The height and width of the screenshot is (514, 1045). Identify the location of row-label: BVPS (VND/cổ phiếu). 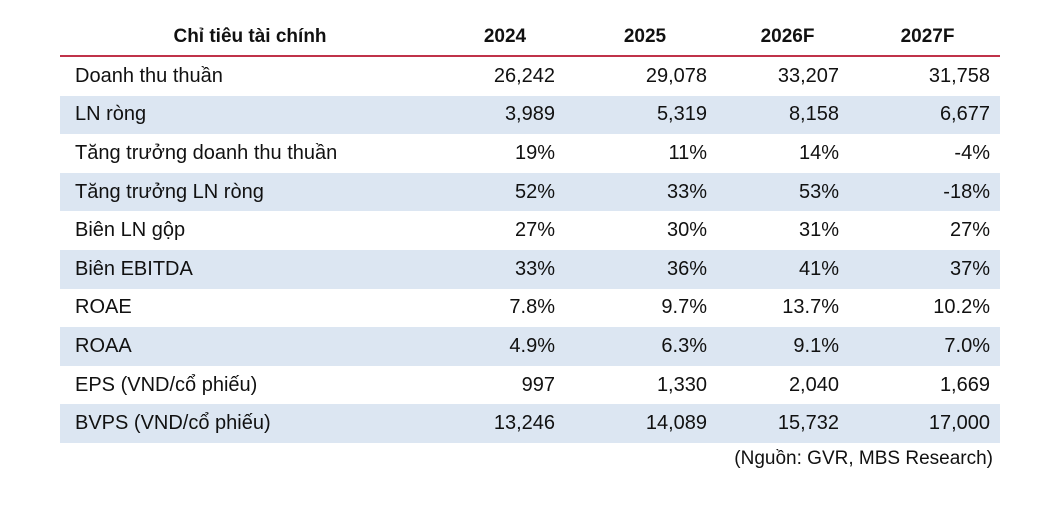
(250, 423).